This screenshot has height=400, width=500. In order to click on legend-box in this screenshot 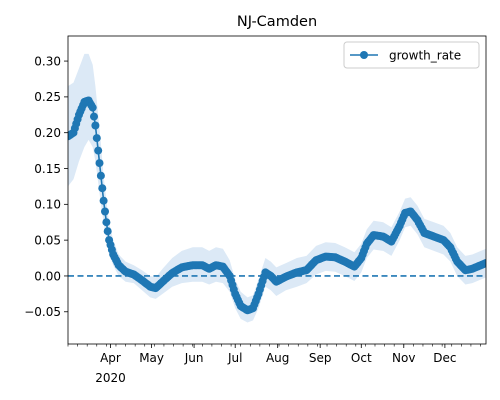, I will do `click(411, 55)`.